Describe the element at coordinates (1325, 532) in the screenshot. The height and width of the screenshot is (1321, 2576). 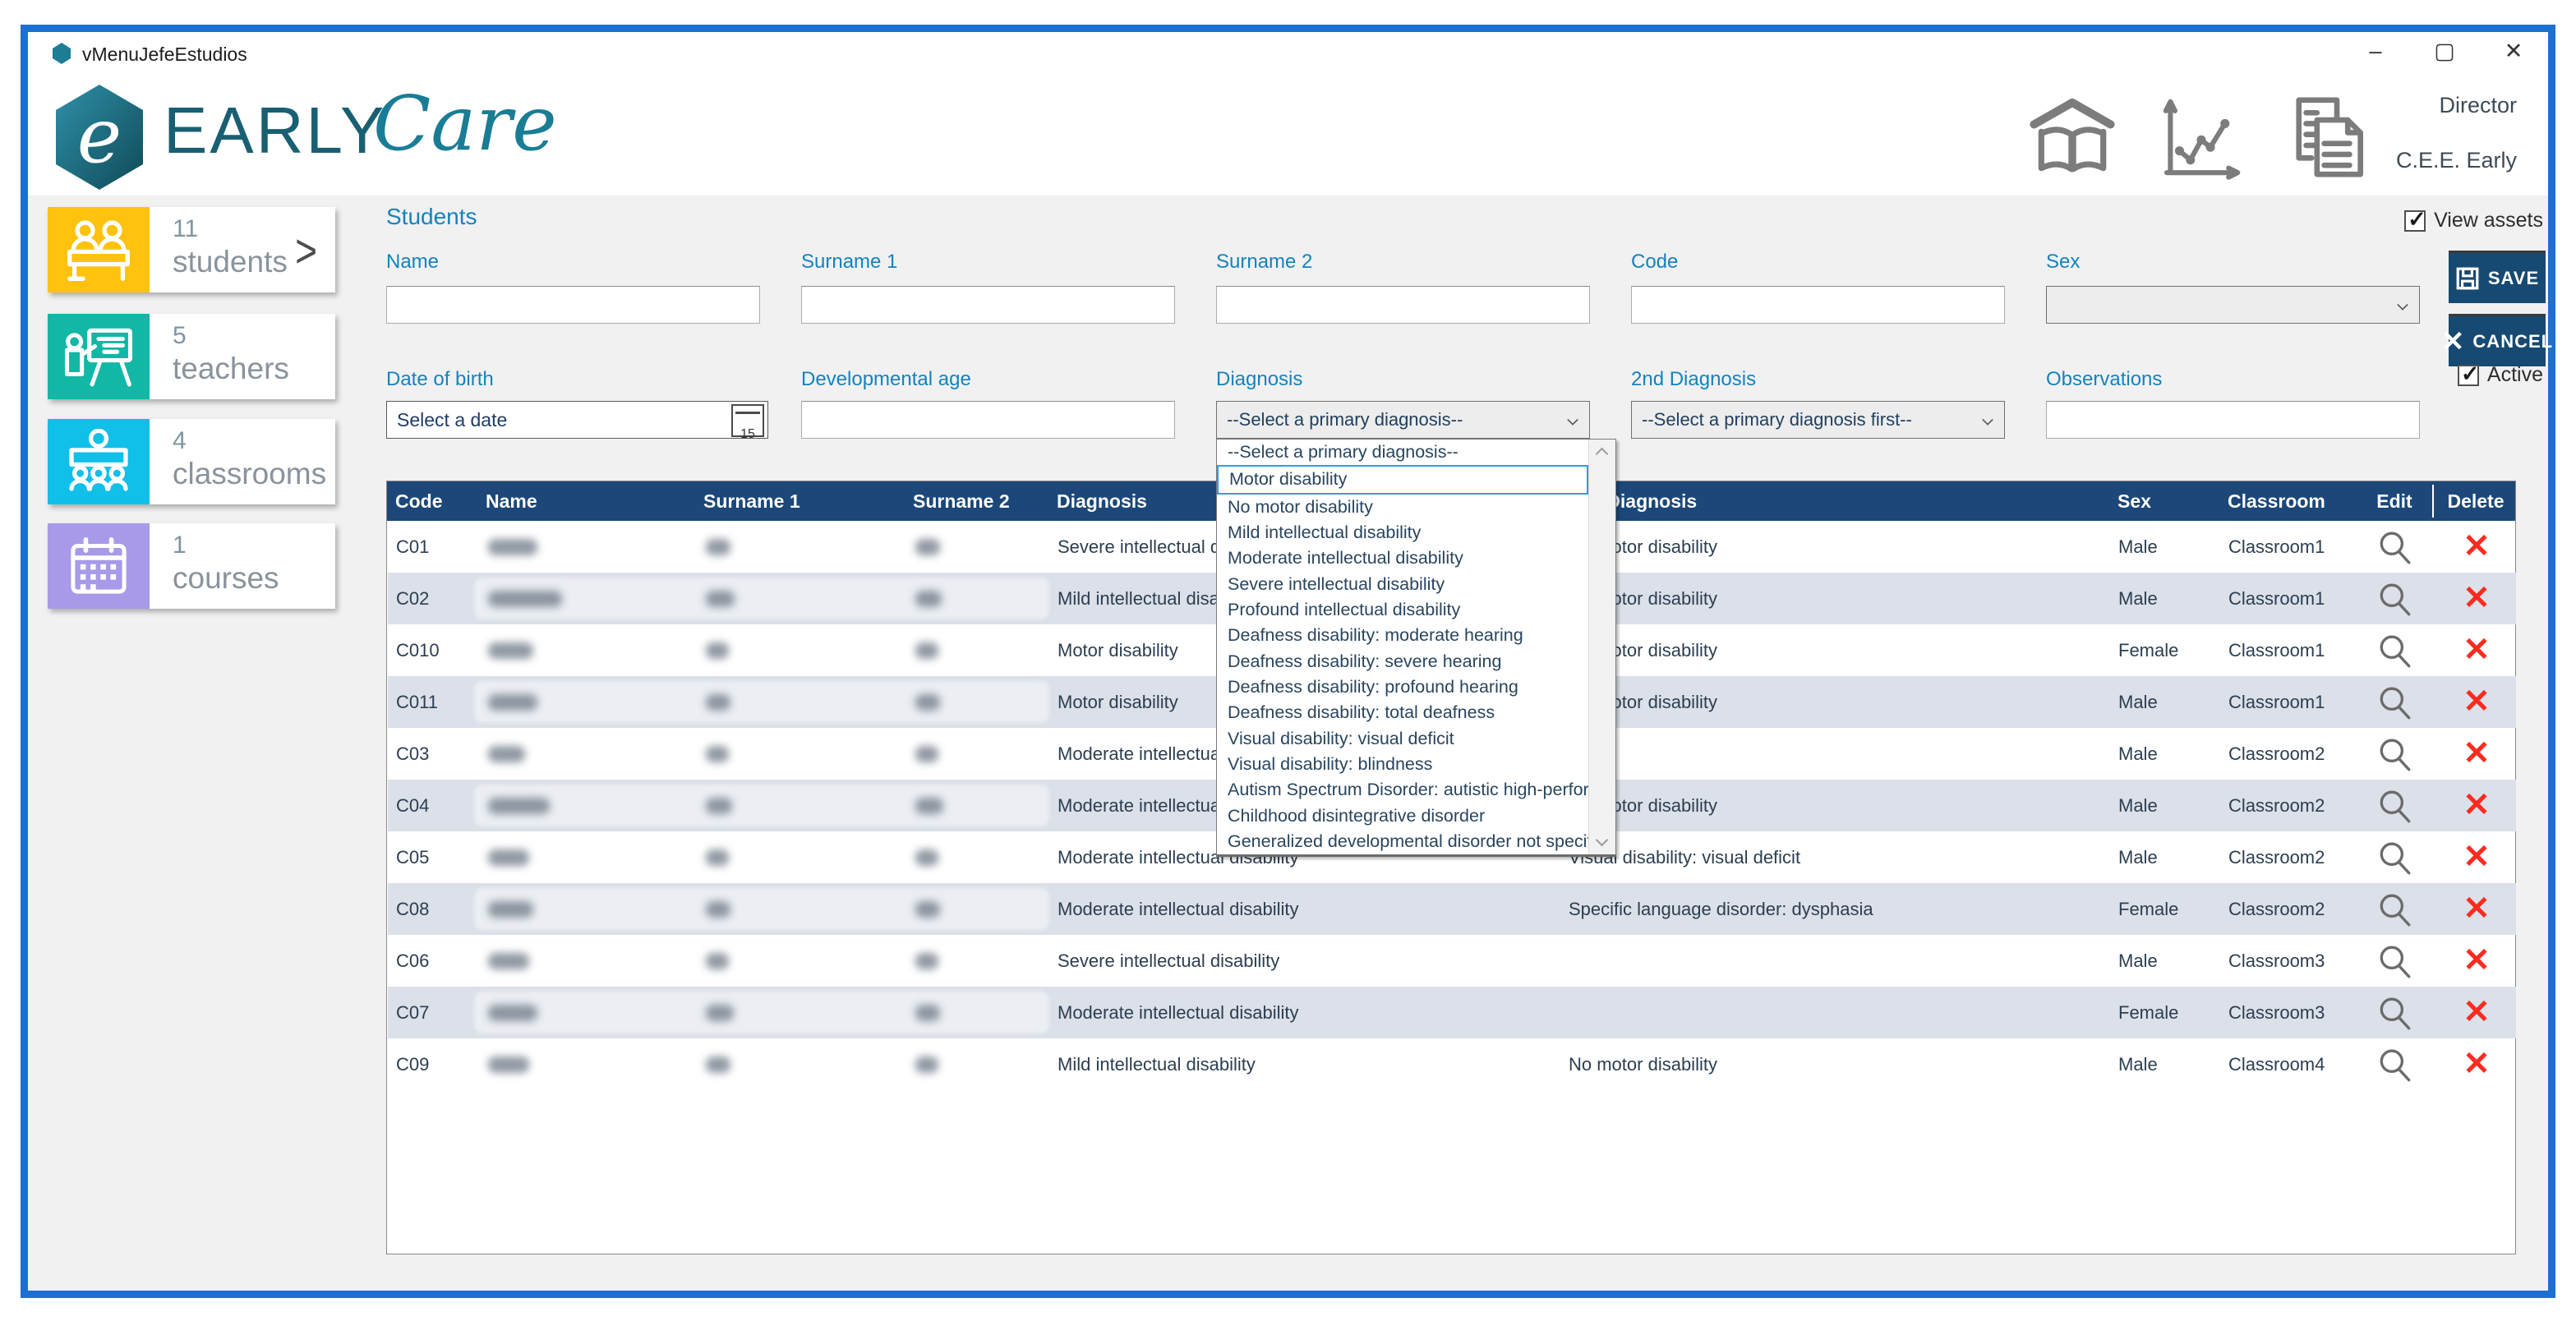
I see `dropdown-option: Mild intellectual disability` at that location.